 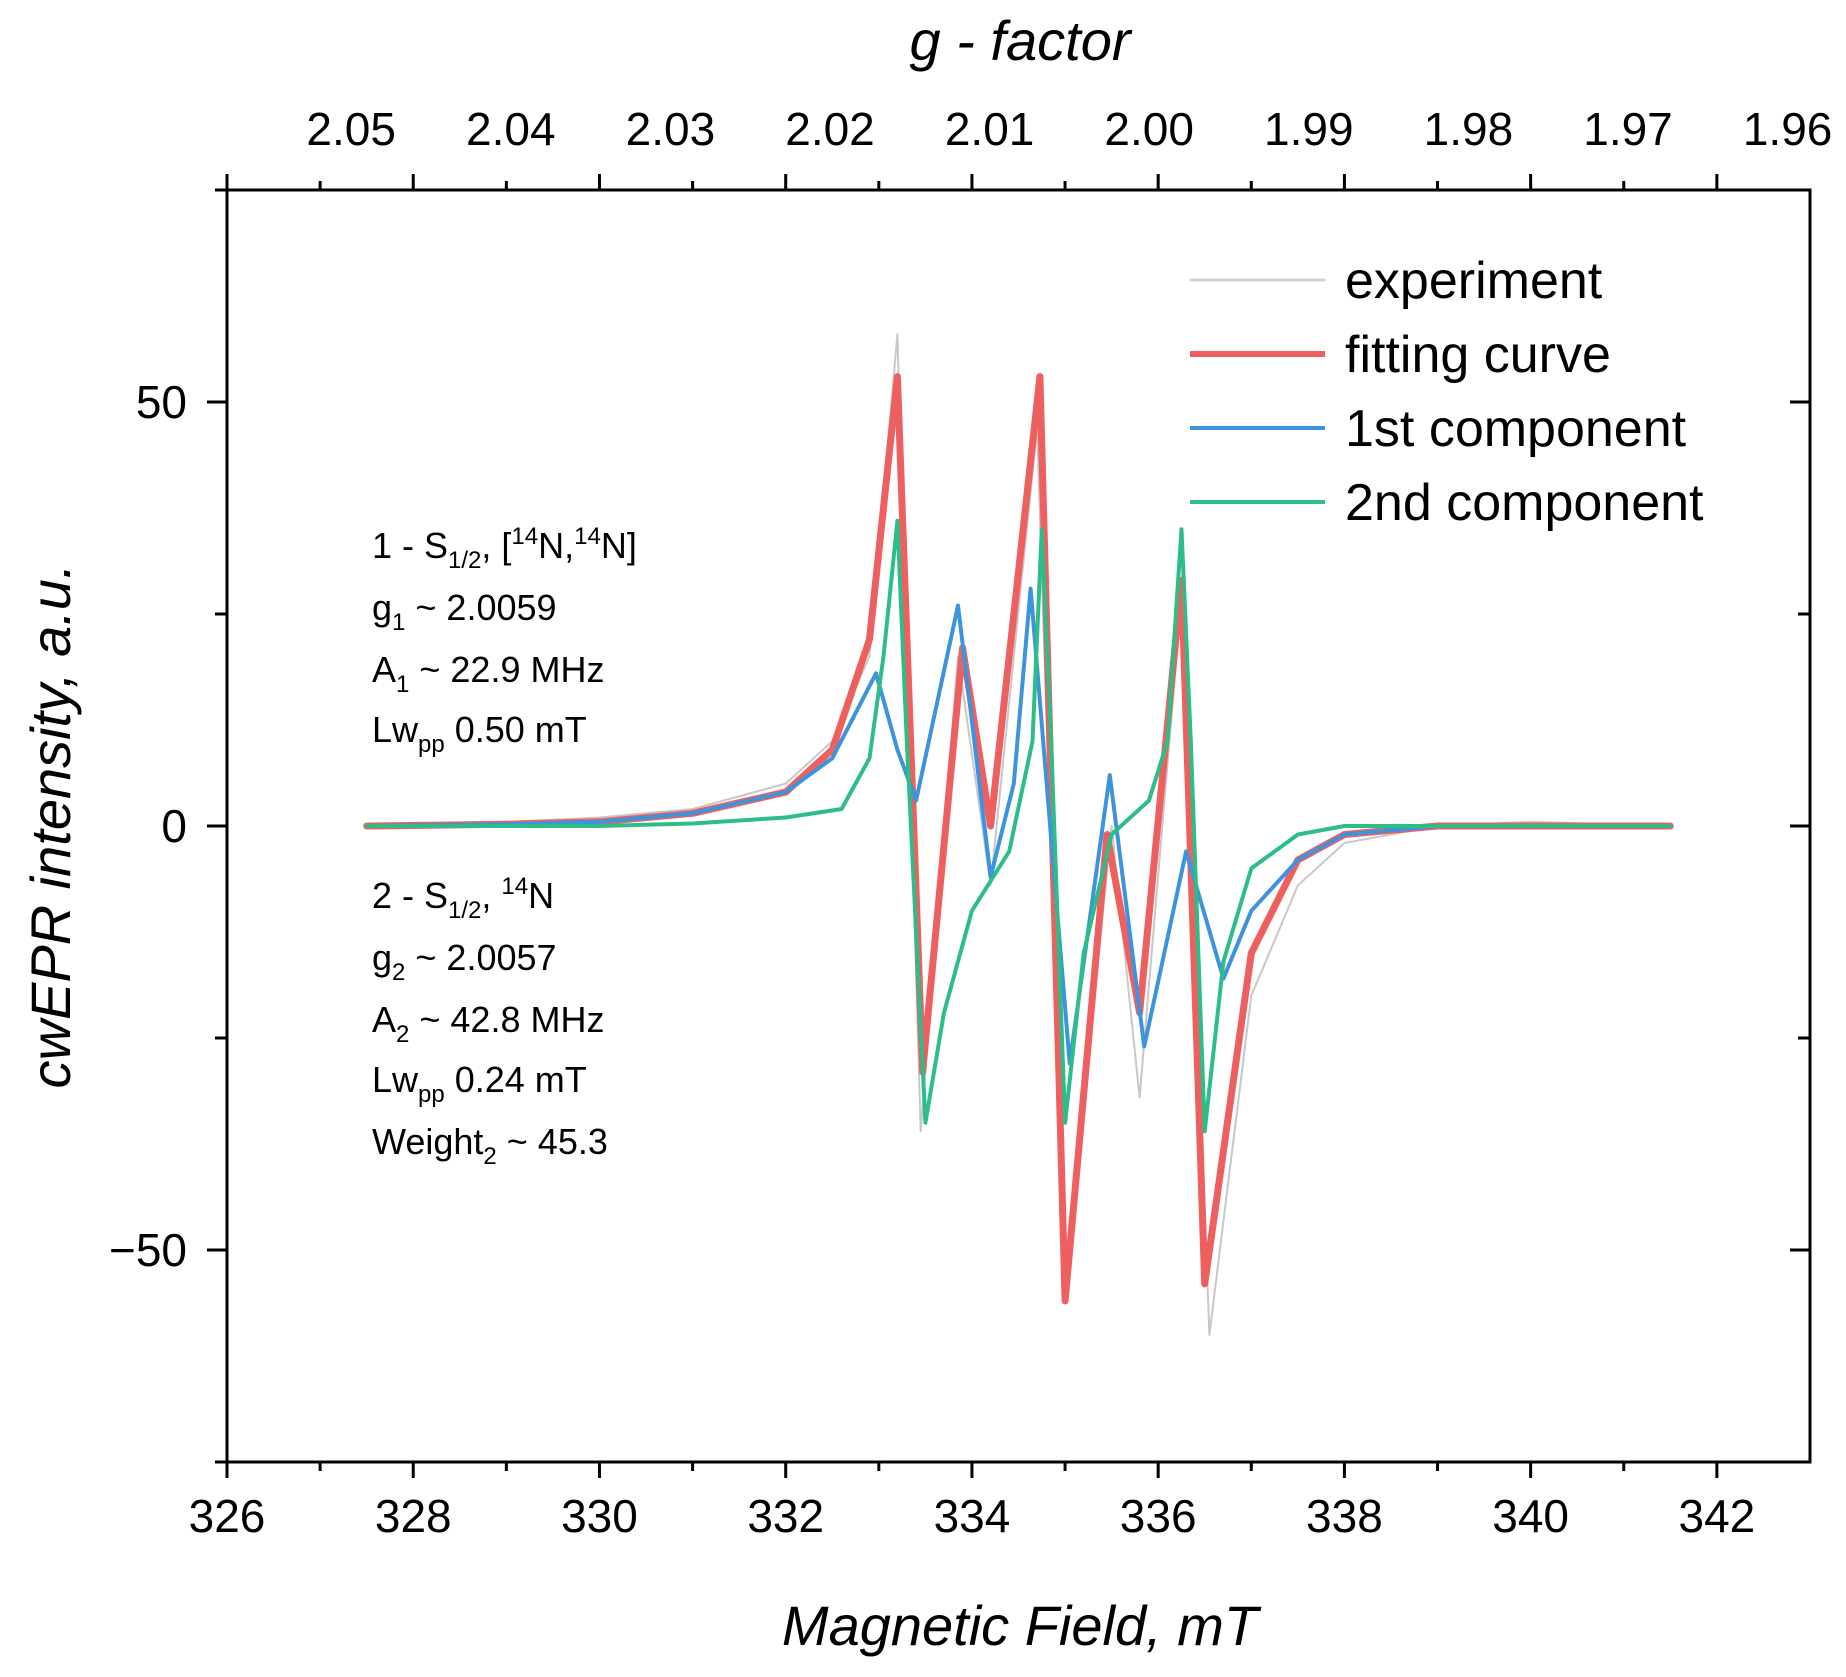 I want to click on annot1-line1-mid: , [, so click(x=496, y=545).